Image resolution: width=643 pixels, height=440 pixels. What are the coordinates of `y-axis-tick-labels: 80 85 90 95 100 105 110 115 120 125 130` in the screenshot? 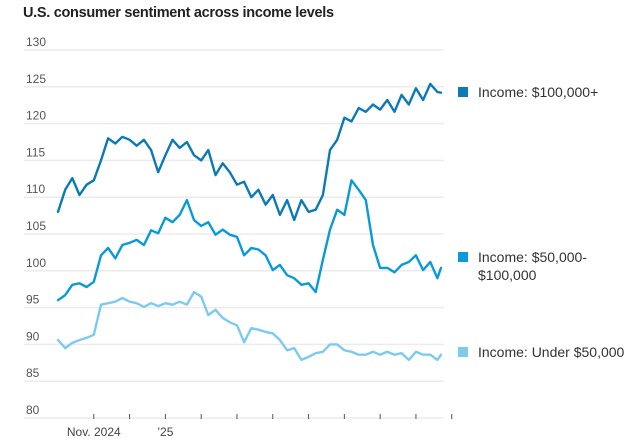 It's located at (36, 226).